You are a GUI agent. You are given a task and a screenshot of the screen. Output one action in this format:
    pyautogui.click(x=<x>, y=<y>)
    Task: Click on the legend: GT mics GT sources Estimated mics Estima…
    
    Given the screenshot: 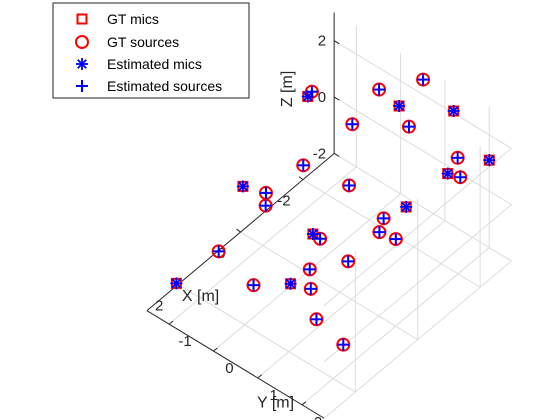 What is the action you would take?
    pyautogui.click(x=151, y=50)
    